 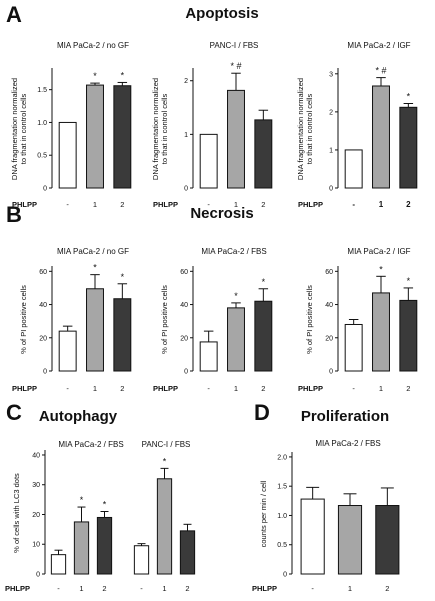 What do you see at coordinates (235, 66) in the screenshot?
I see `significance-mark: * #` at bounding box center [235, 66].